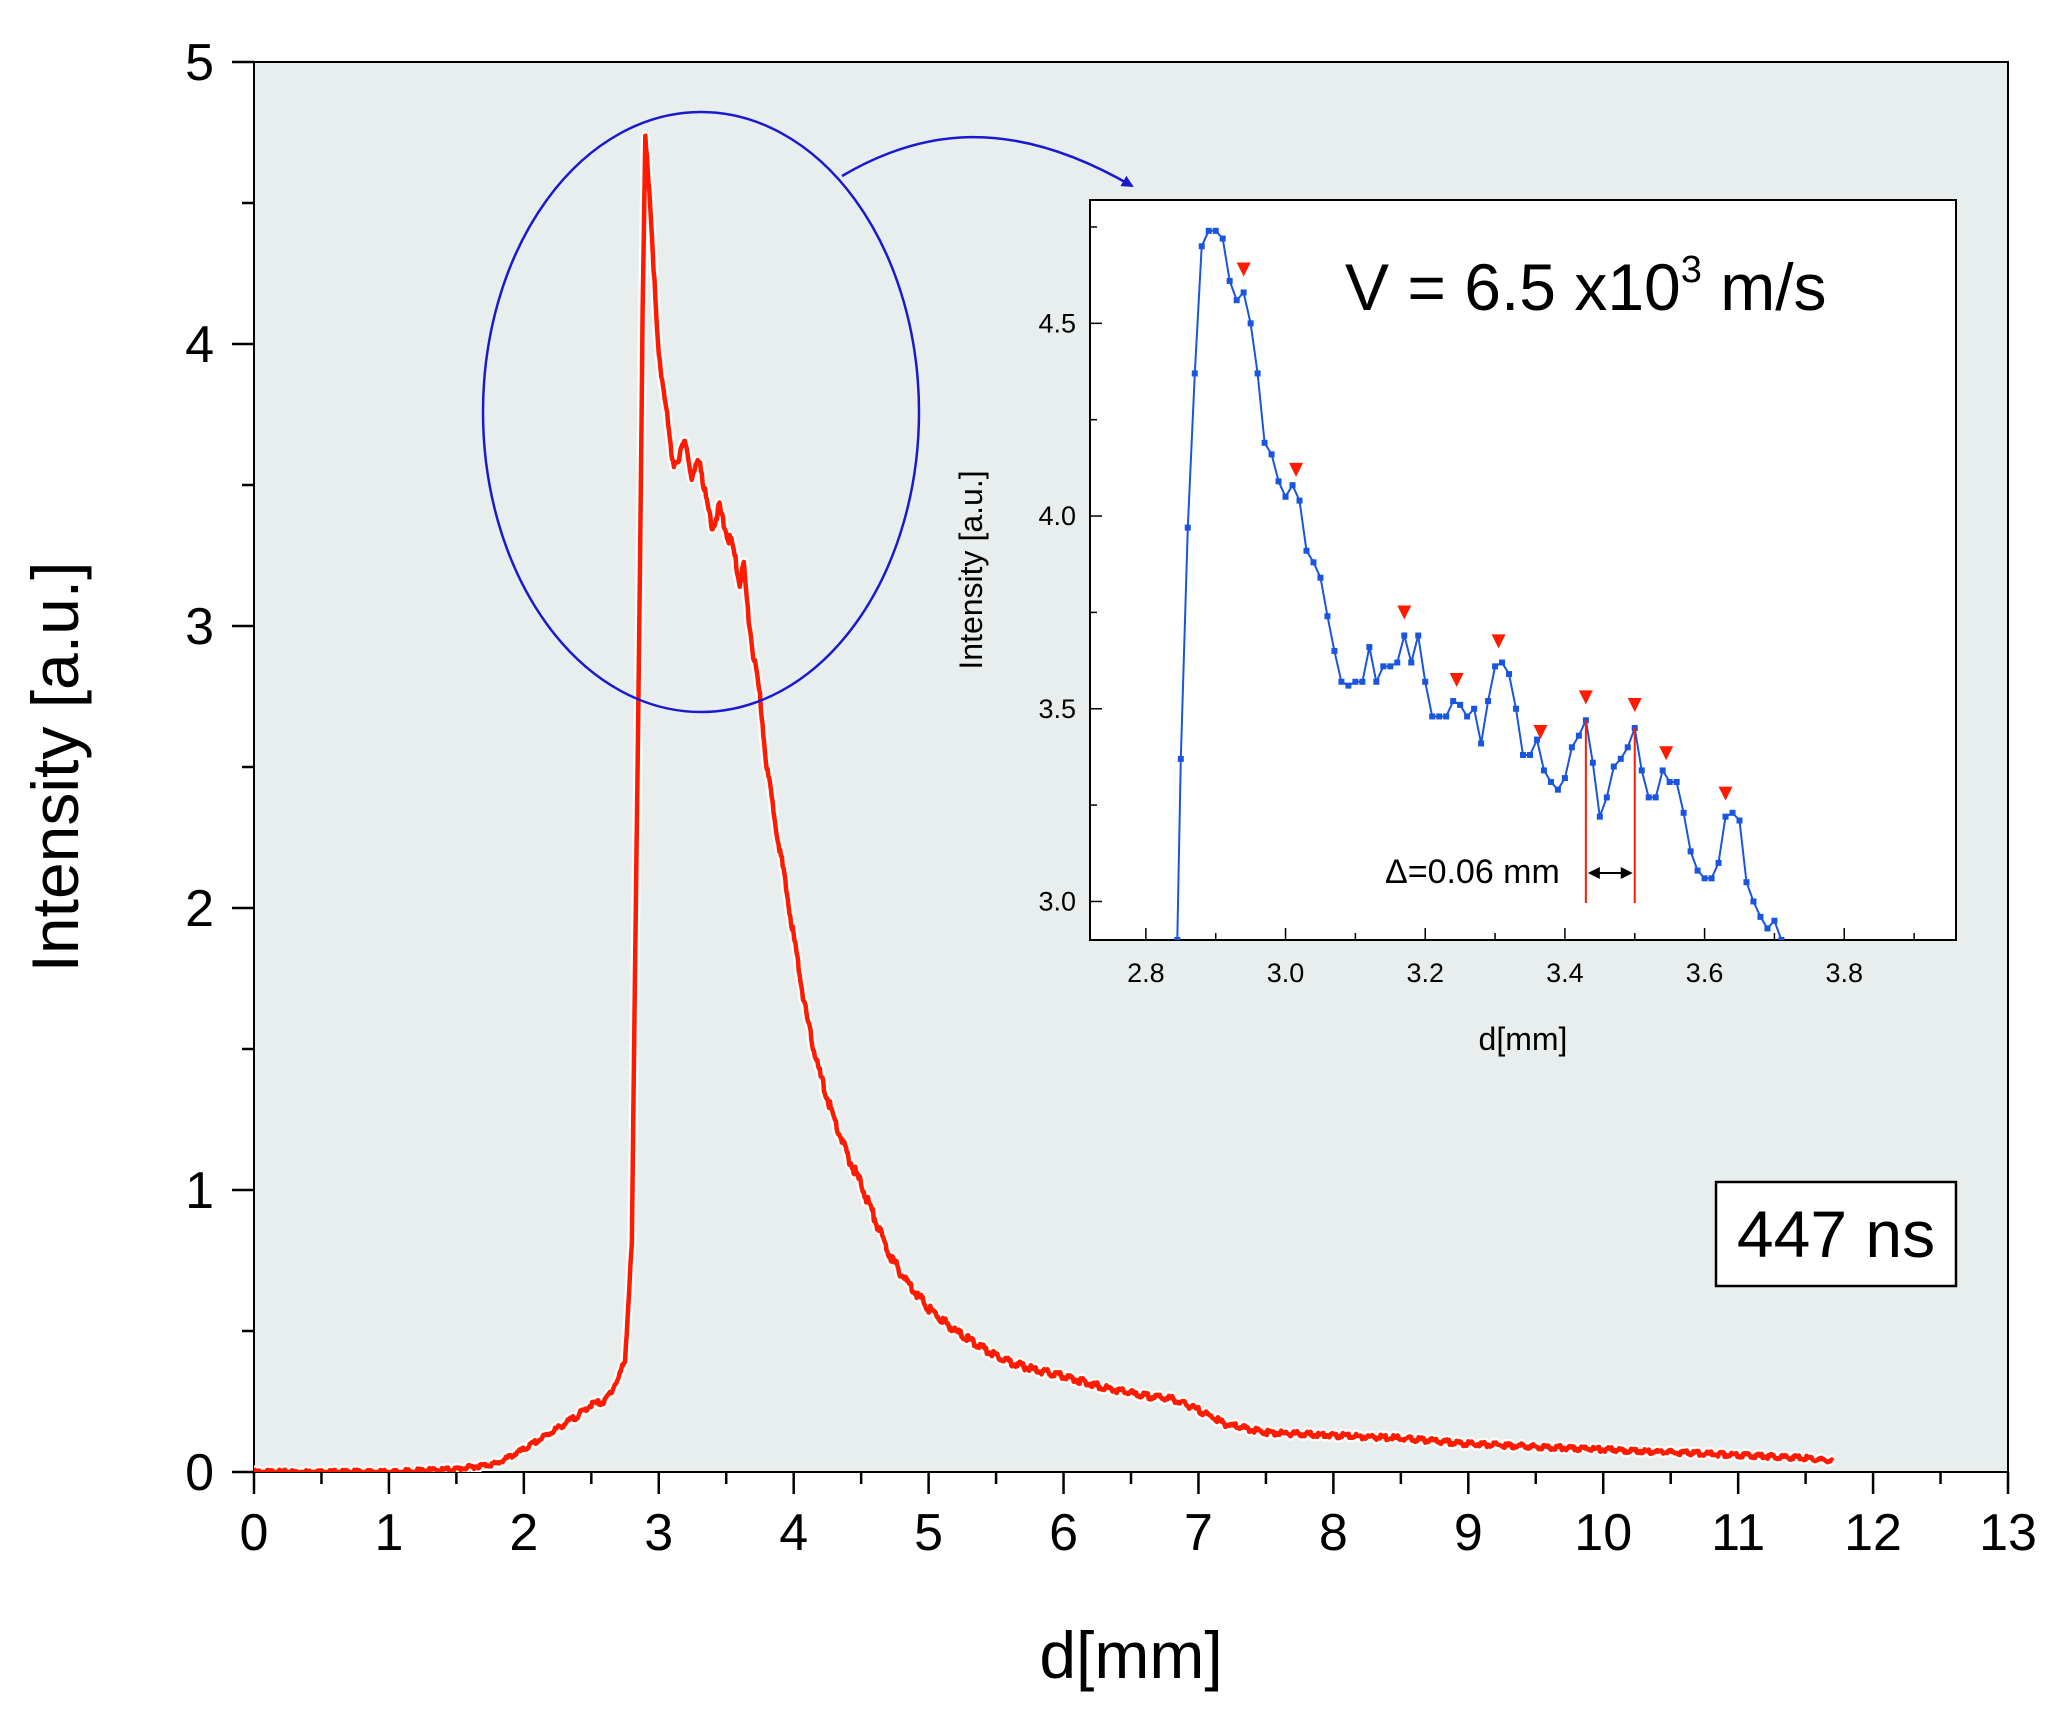 The image size is (2050, 1714). Describe the element at coordinates (1286, 973) in the screenshot. I see `inset-x-tick-label: 3.0` at that location.